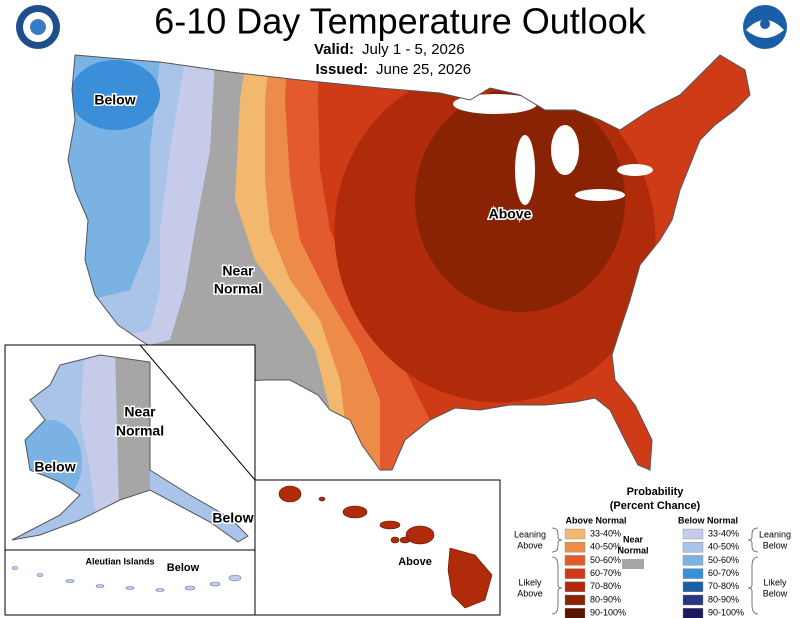 The width and height of the screenshot is (800, 618). Describe the element at coordinates (130, 448) in the screenshot. I see `alaska-outline` at that location.